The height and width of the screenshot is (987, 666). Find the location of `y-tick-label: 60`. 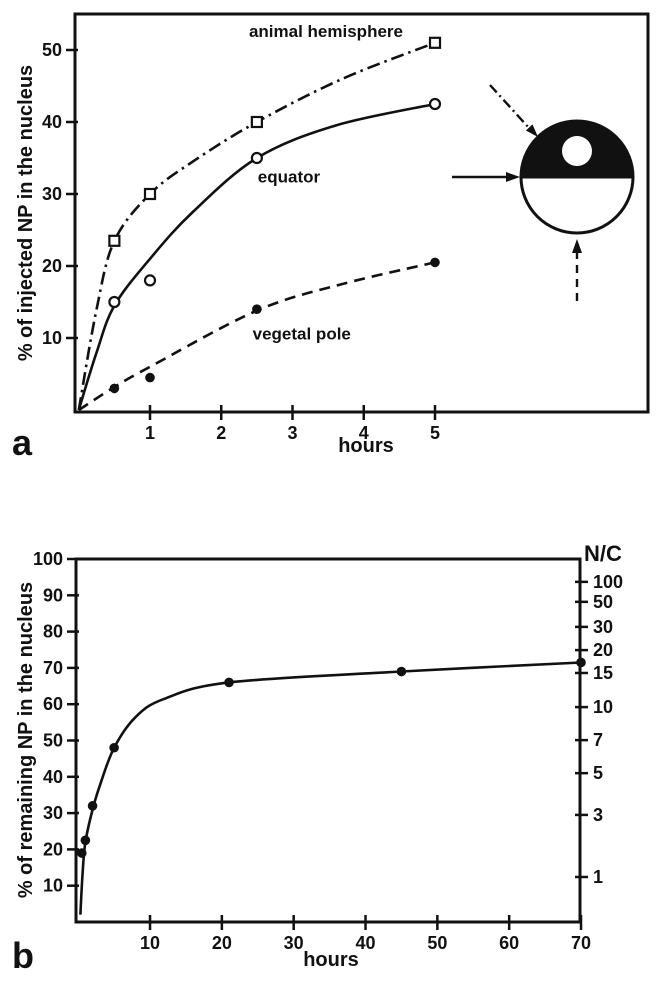

y-tick-label: 60 is located at coordinates (53, 704).